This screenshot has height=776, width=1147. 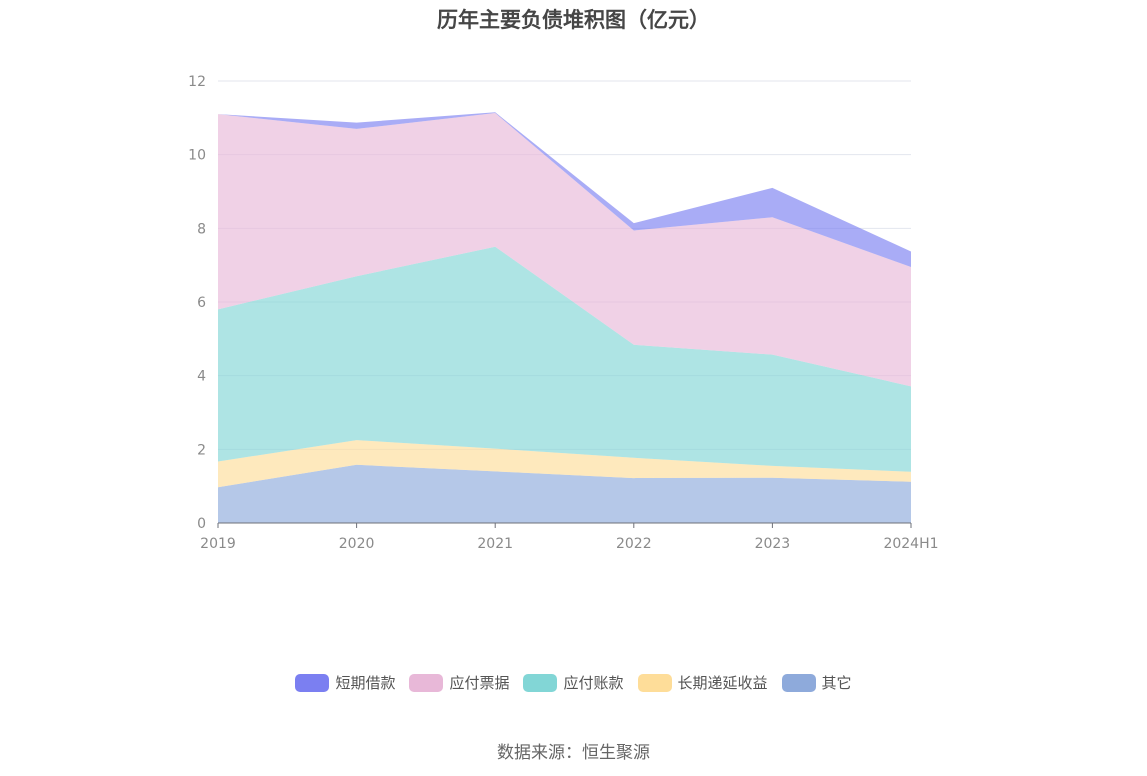 What do you see at coordinates (564, 464) in the screenshot?
I see `area-长期递延收益` at bounding box center [564, 464].